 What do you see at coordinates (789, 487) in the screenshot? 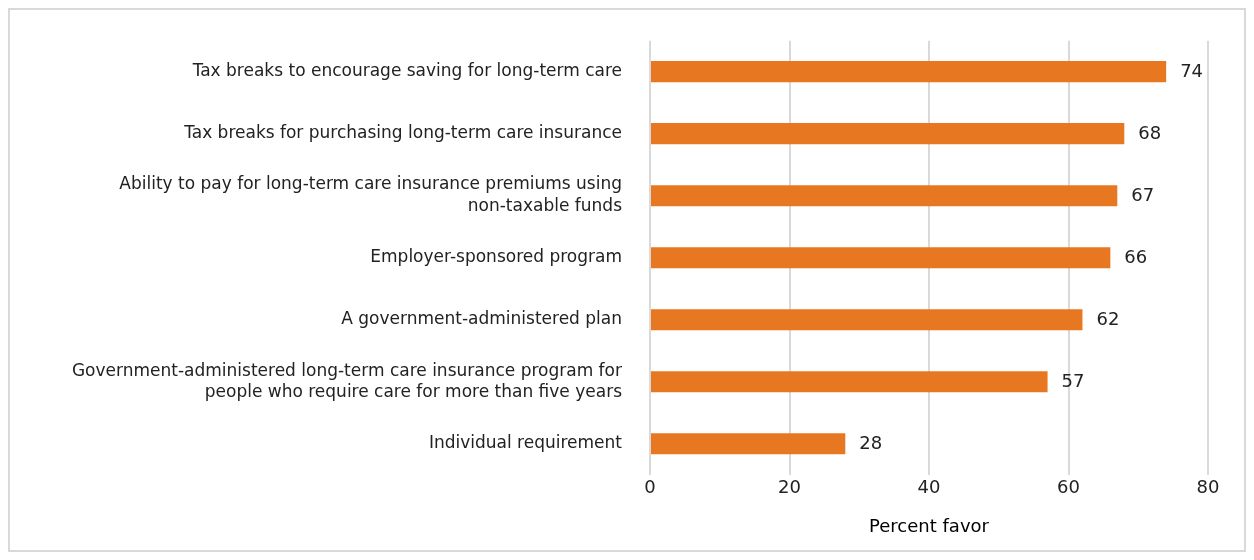
I see `x-tick-label: 20` at bounding box center [789, 487].